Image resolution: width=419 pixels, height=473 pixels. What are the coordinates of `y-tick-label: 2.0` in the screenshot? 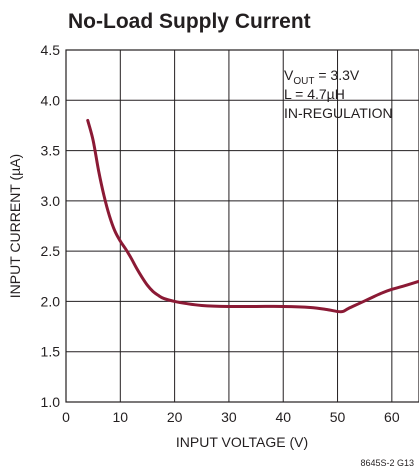 It's located at (51, 301).